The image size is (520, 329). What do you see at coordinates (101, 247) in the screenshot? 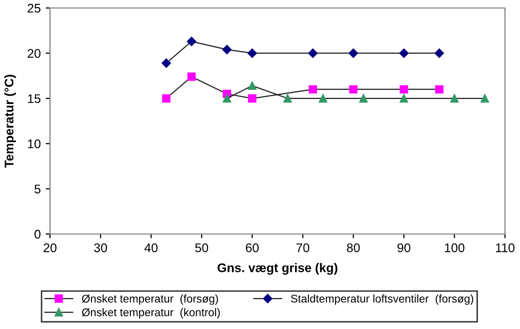
I see `x-tick-label: 30` at bounding box center [101, 247].